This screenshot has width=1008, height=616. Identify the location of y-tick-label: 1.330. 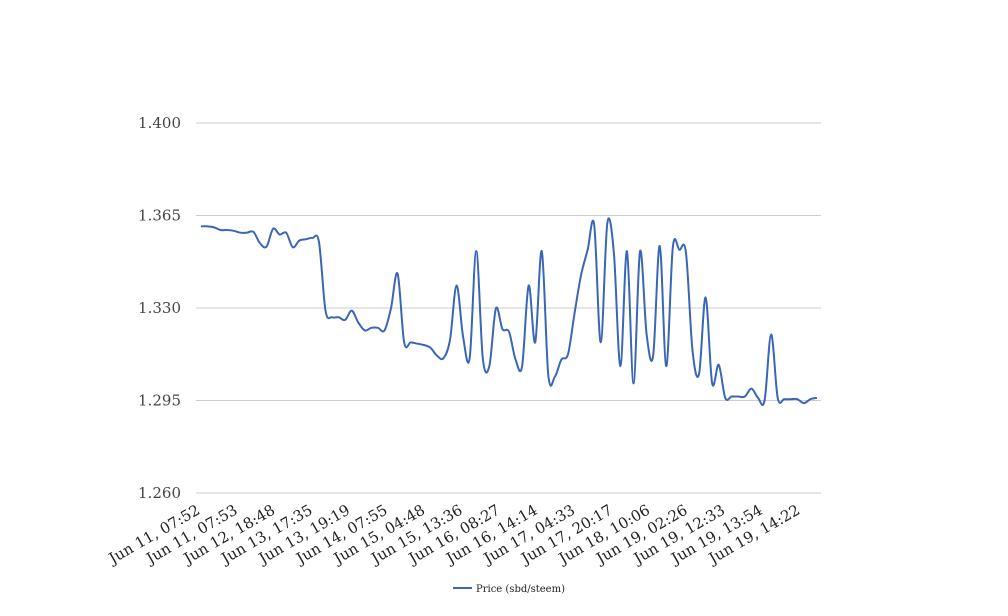
(159, 308).